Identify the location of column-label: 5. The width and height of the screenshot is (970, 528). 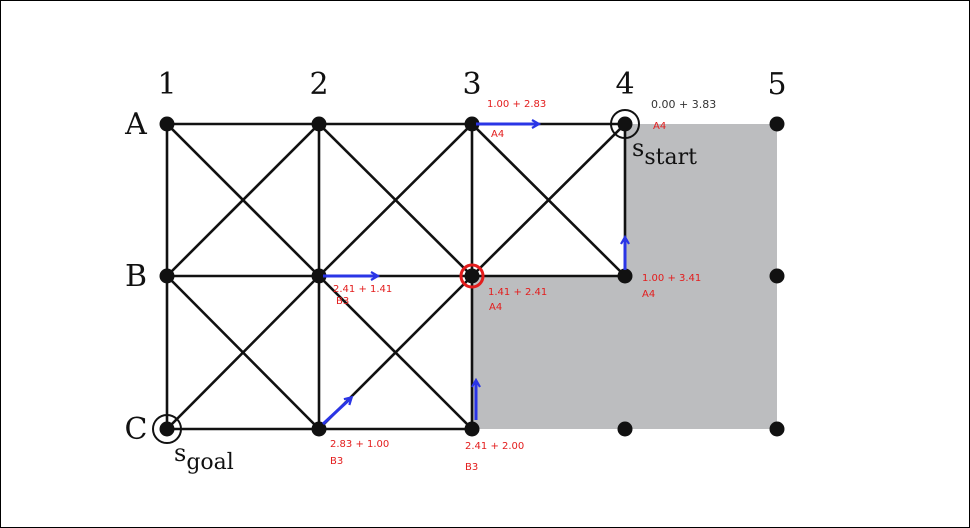
(776, 84).